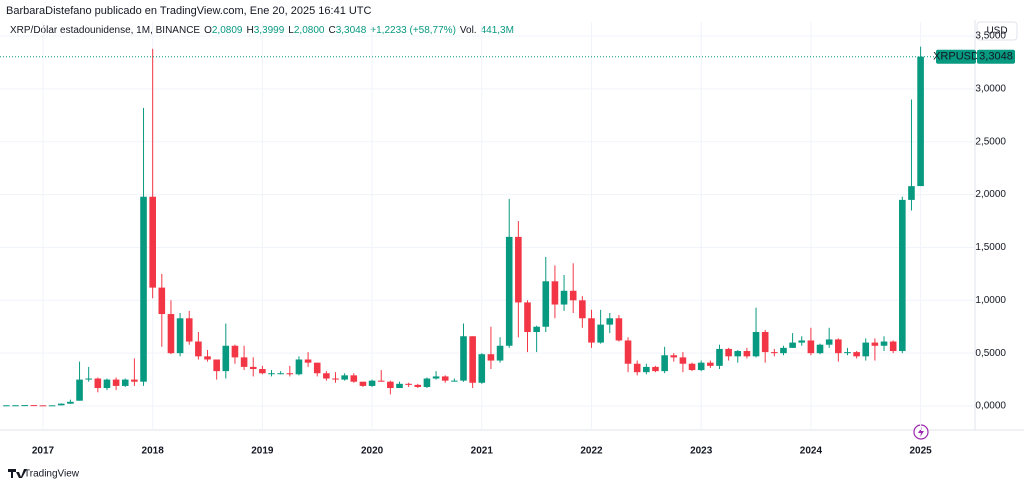 The image size is (1024, 486). Describe the element at coordinates (208, 30) in the screenshot. I see `ohlc-letter: O` at that location.